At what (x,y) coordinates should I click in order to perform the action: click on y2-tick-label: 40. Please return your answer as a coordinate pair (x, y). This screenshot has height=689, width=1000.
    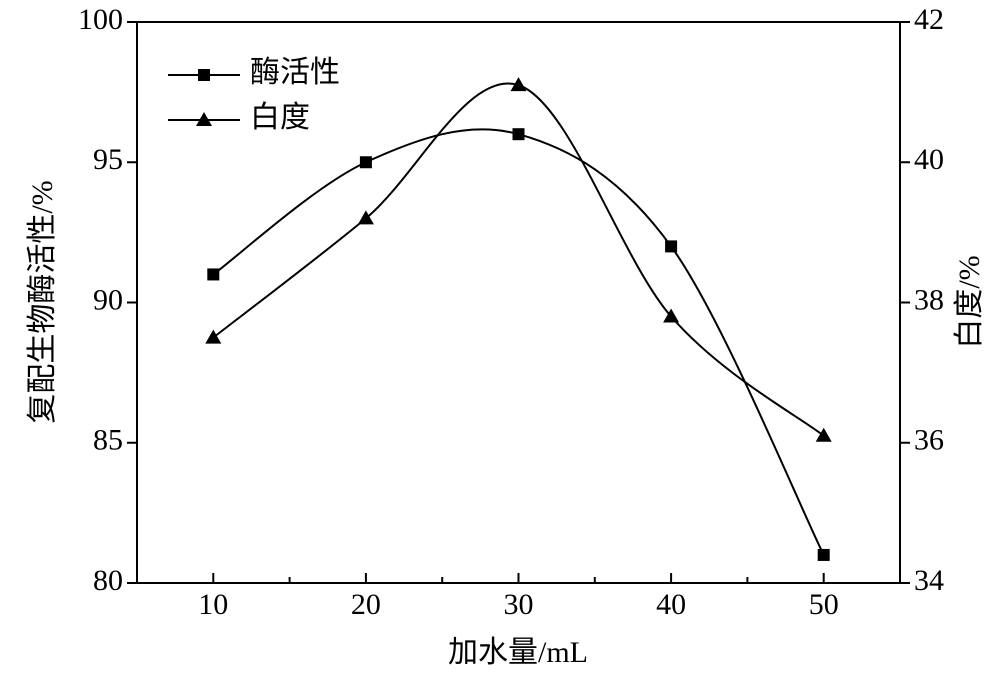
    Looking at the image, I should click on (929, 159).